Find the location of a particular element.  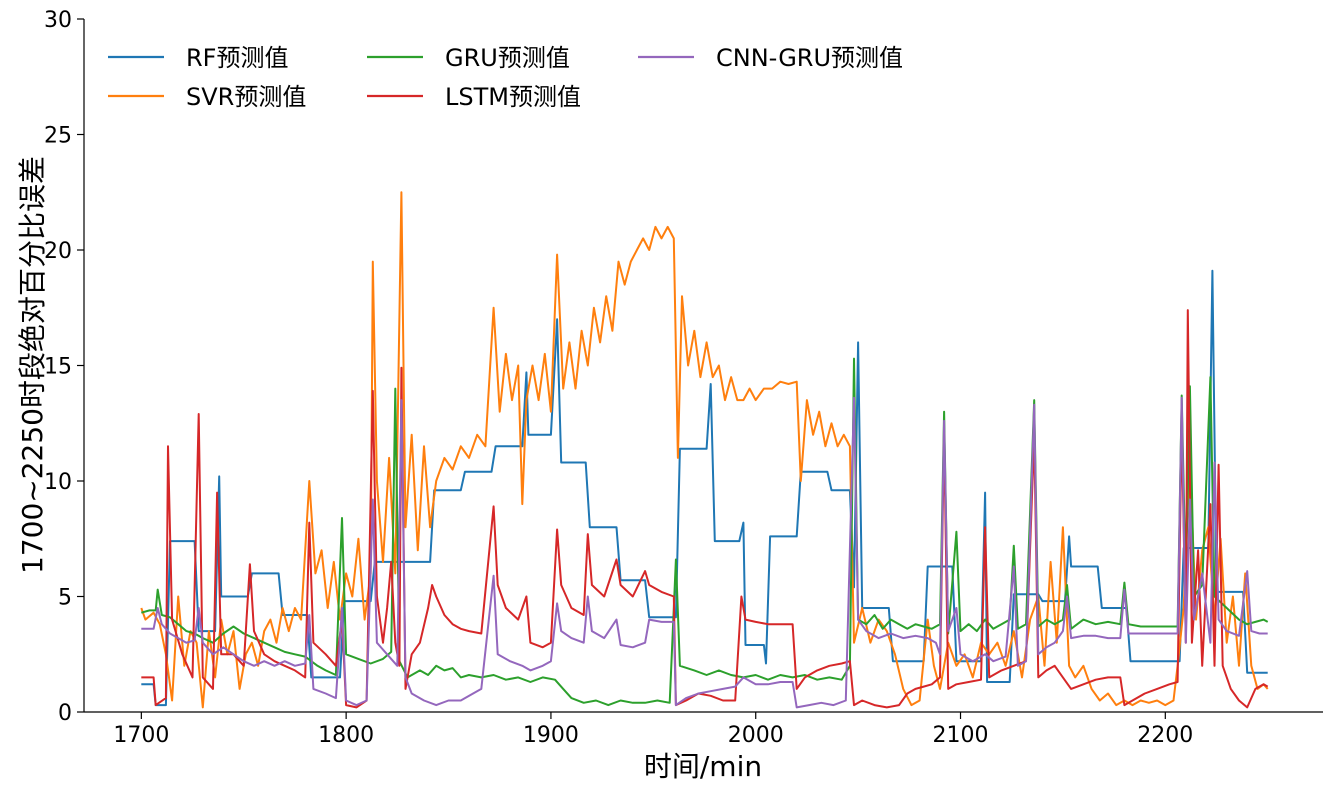

x-tick-label: 2000 is located at coordinates (756, 735).